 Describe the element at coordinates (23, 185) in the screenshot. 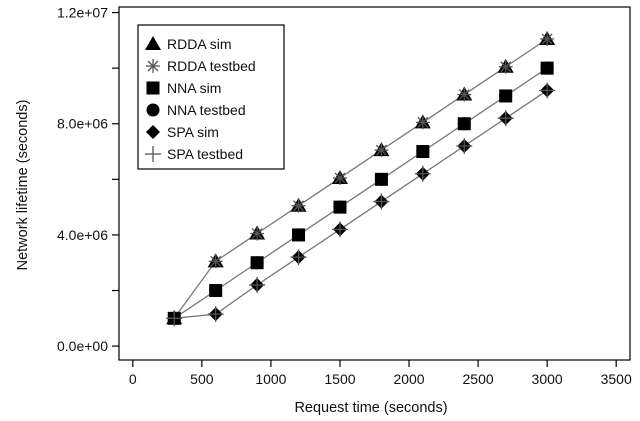

I see `y-axis-label: Network lifetime (seconds)` at that location.